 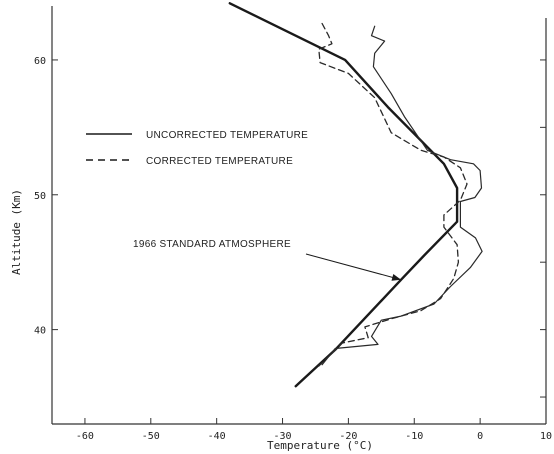 What do you see at coordinates (480, 436) in the screenshot?
I see `x-tick-label: 0` at bounding box center [480, 436].